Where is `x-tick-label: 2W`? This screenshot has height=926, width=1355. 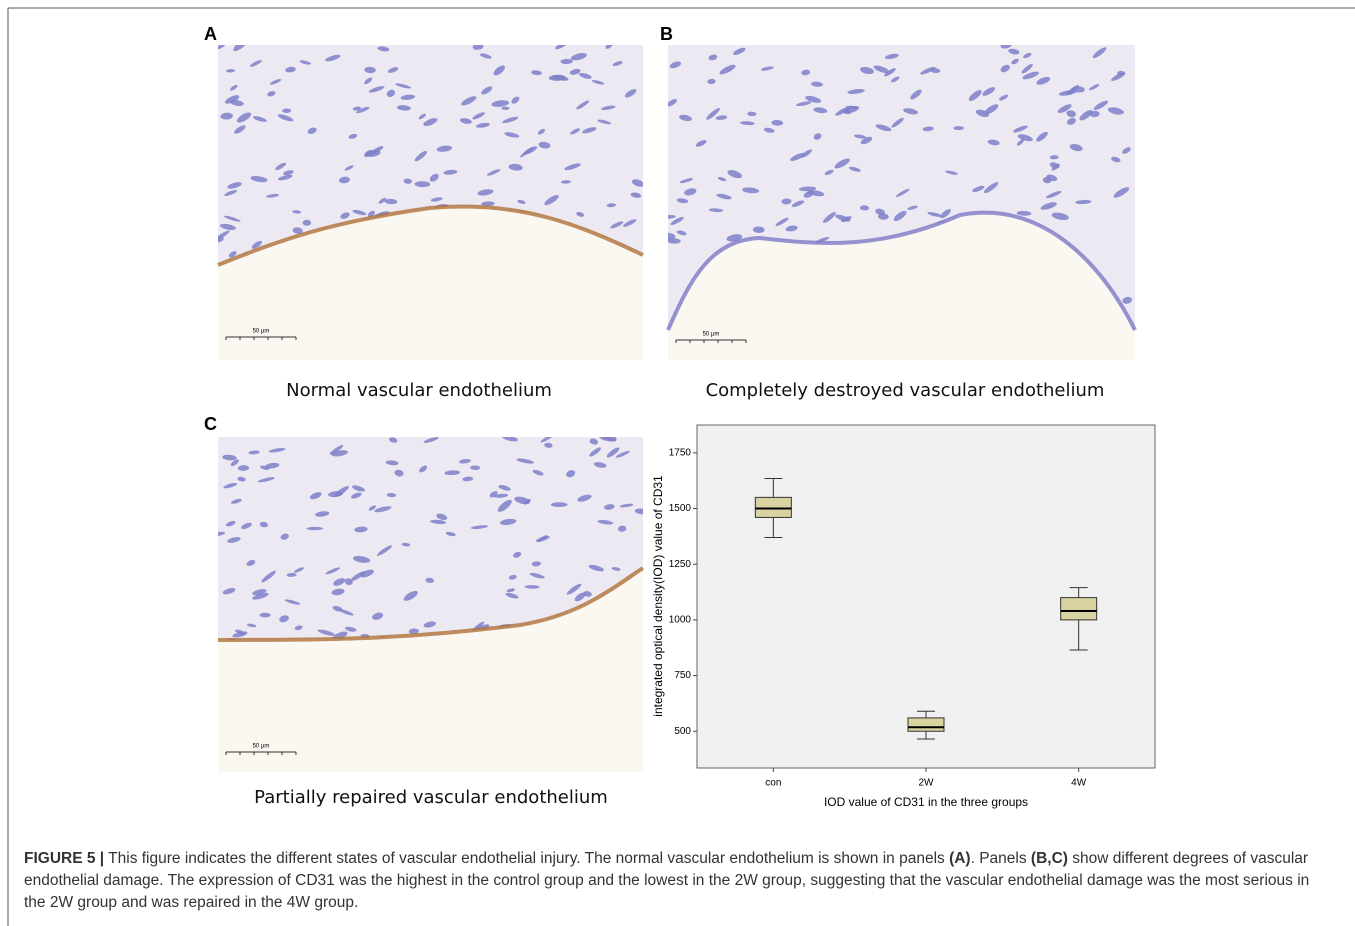 x-tick-label: 2W is located at coordinates (927, 783).